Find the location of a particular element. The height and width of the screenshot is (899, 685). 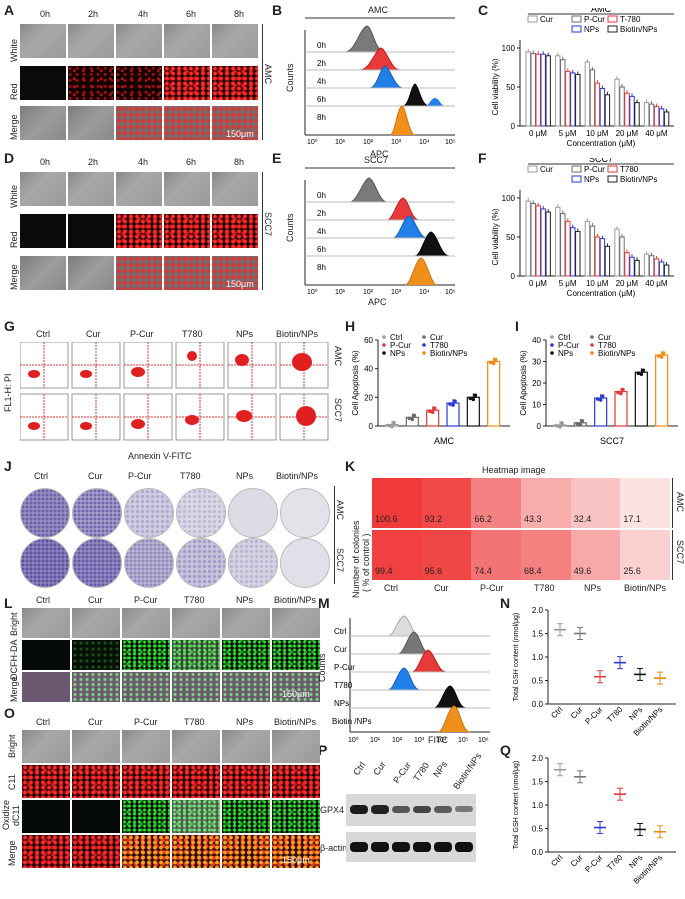

panel-p-lane-label: Biotin/NPs is located at coordinates (467, 771).